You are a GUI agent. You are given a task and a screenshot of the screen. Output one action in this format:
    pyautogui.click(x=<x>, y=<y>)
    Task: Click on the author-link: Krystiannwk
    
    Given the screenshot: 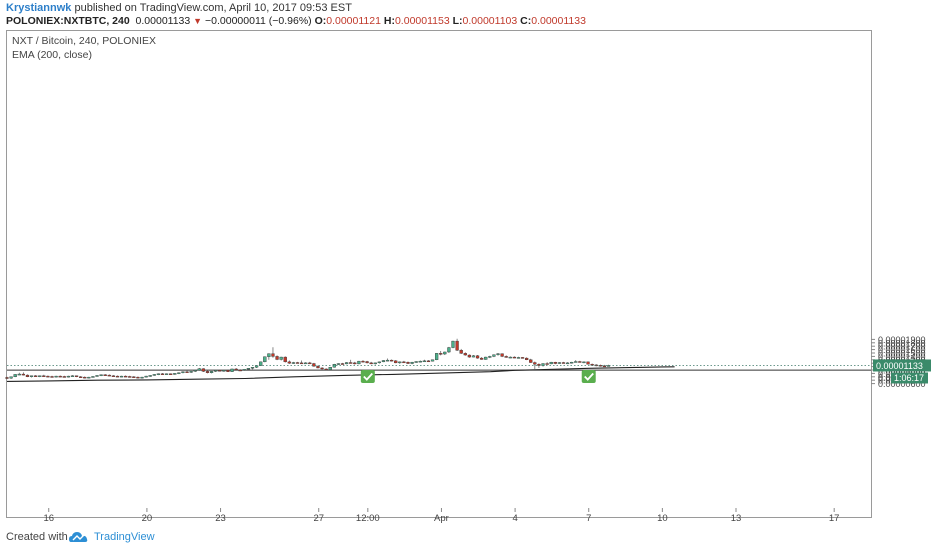 What is the action you would take?
    pyautogui.click(x=39, y=8)
    